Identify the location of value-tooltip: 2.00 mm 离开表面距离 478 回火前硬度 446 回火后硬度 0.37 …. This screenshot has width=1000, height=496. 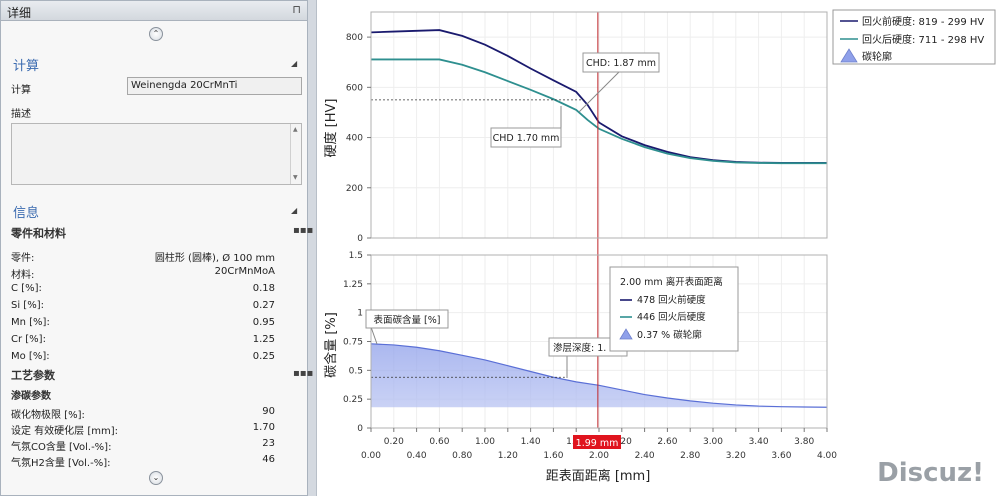
(674, 309).